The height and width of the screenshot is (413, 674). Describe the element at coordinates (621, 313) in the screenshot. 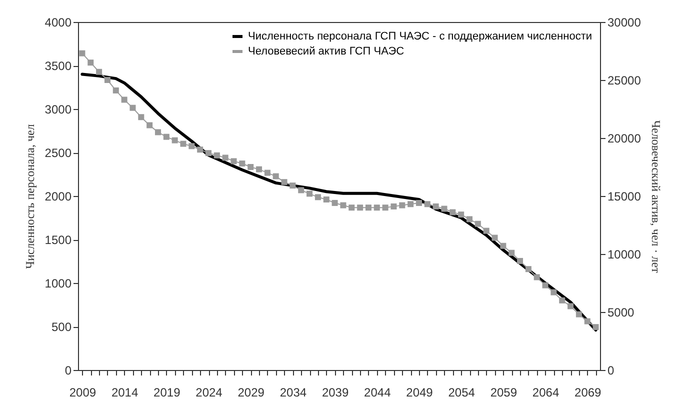

I see `y2-tick-label: 5000` at that location.